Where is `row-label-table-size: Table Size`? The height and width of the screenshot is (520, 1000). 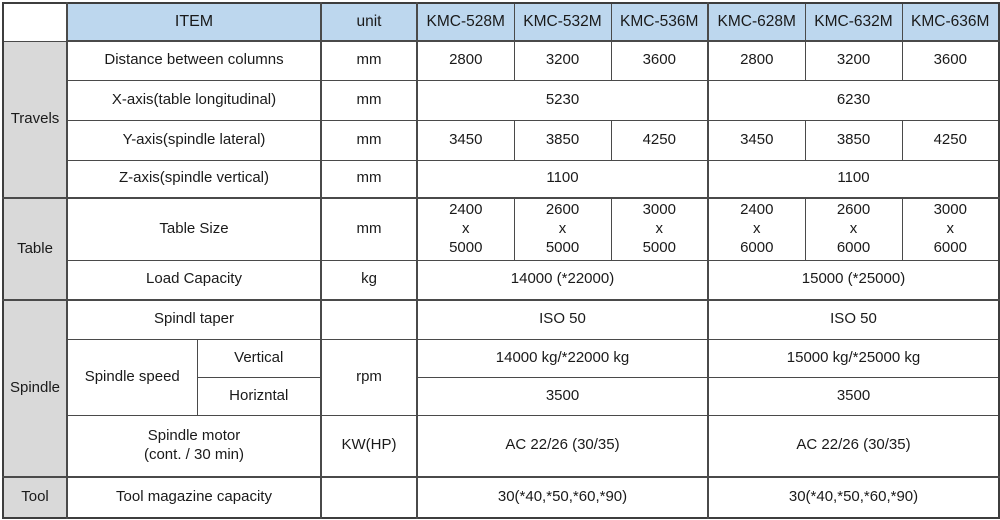
row-label-table-size: Table Size is located at coordinates (194, 229).